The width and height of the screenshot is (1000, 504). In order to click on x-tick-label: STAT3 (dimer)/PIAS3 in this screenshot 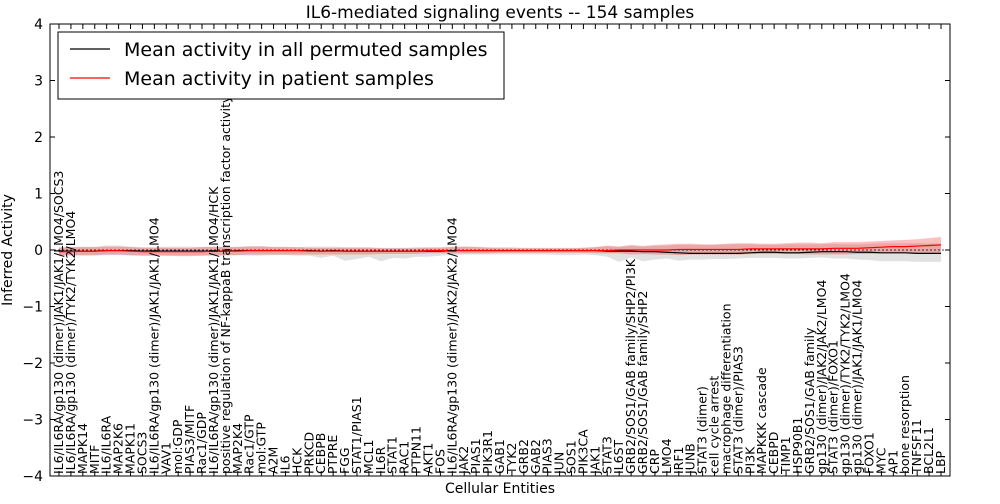, I will do `click(737, 410)`.